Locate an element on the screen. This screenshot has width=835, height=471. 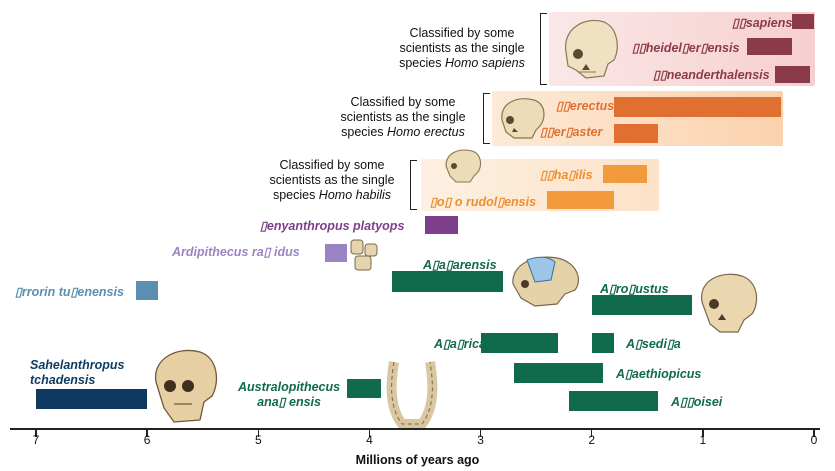
label-kenyanthropus-platyops: ▯enyanthropus platyops is located at coordinates (332, 226).